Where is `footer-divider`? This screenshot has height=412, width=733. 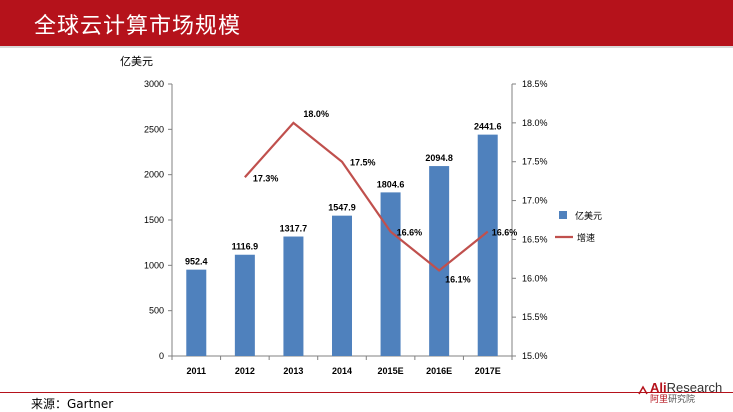 footer-divider is located at coordinates (366, 392).